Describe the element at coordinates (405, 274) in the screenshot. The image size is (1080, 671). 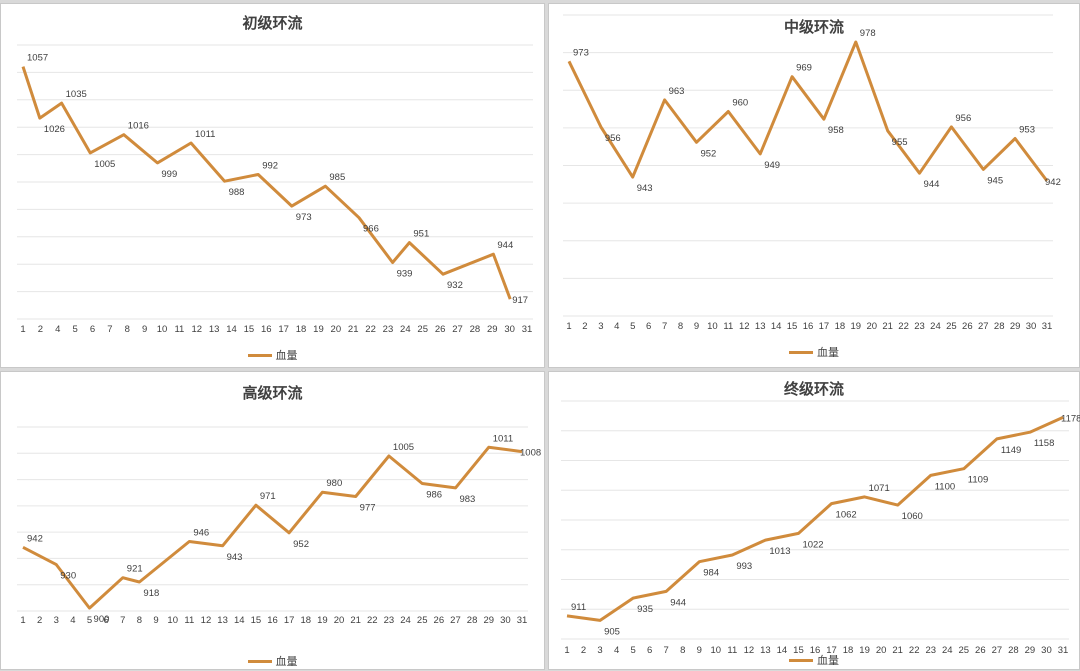
I see `data-label: 939` at that location.